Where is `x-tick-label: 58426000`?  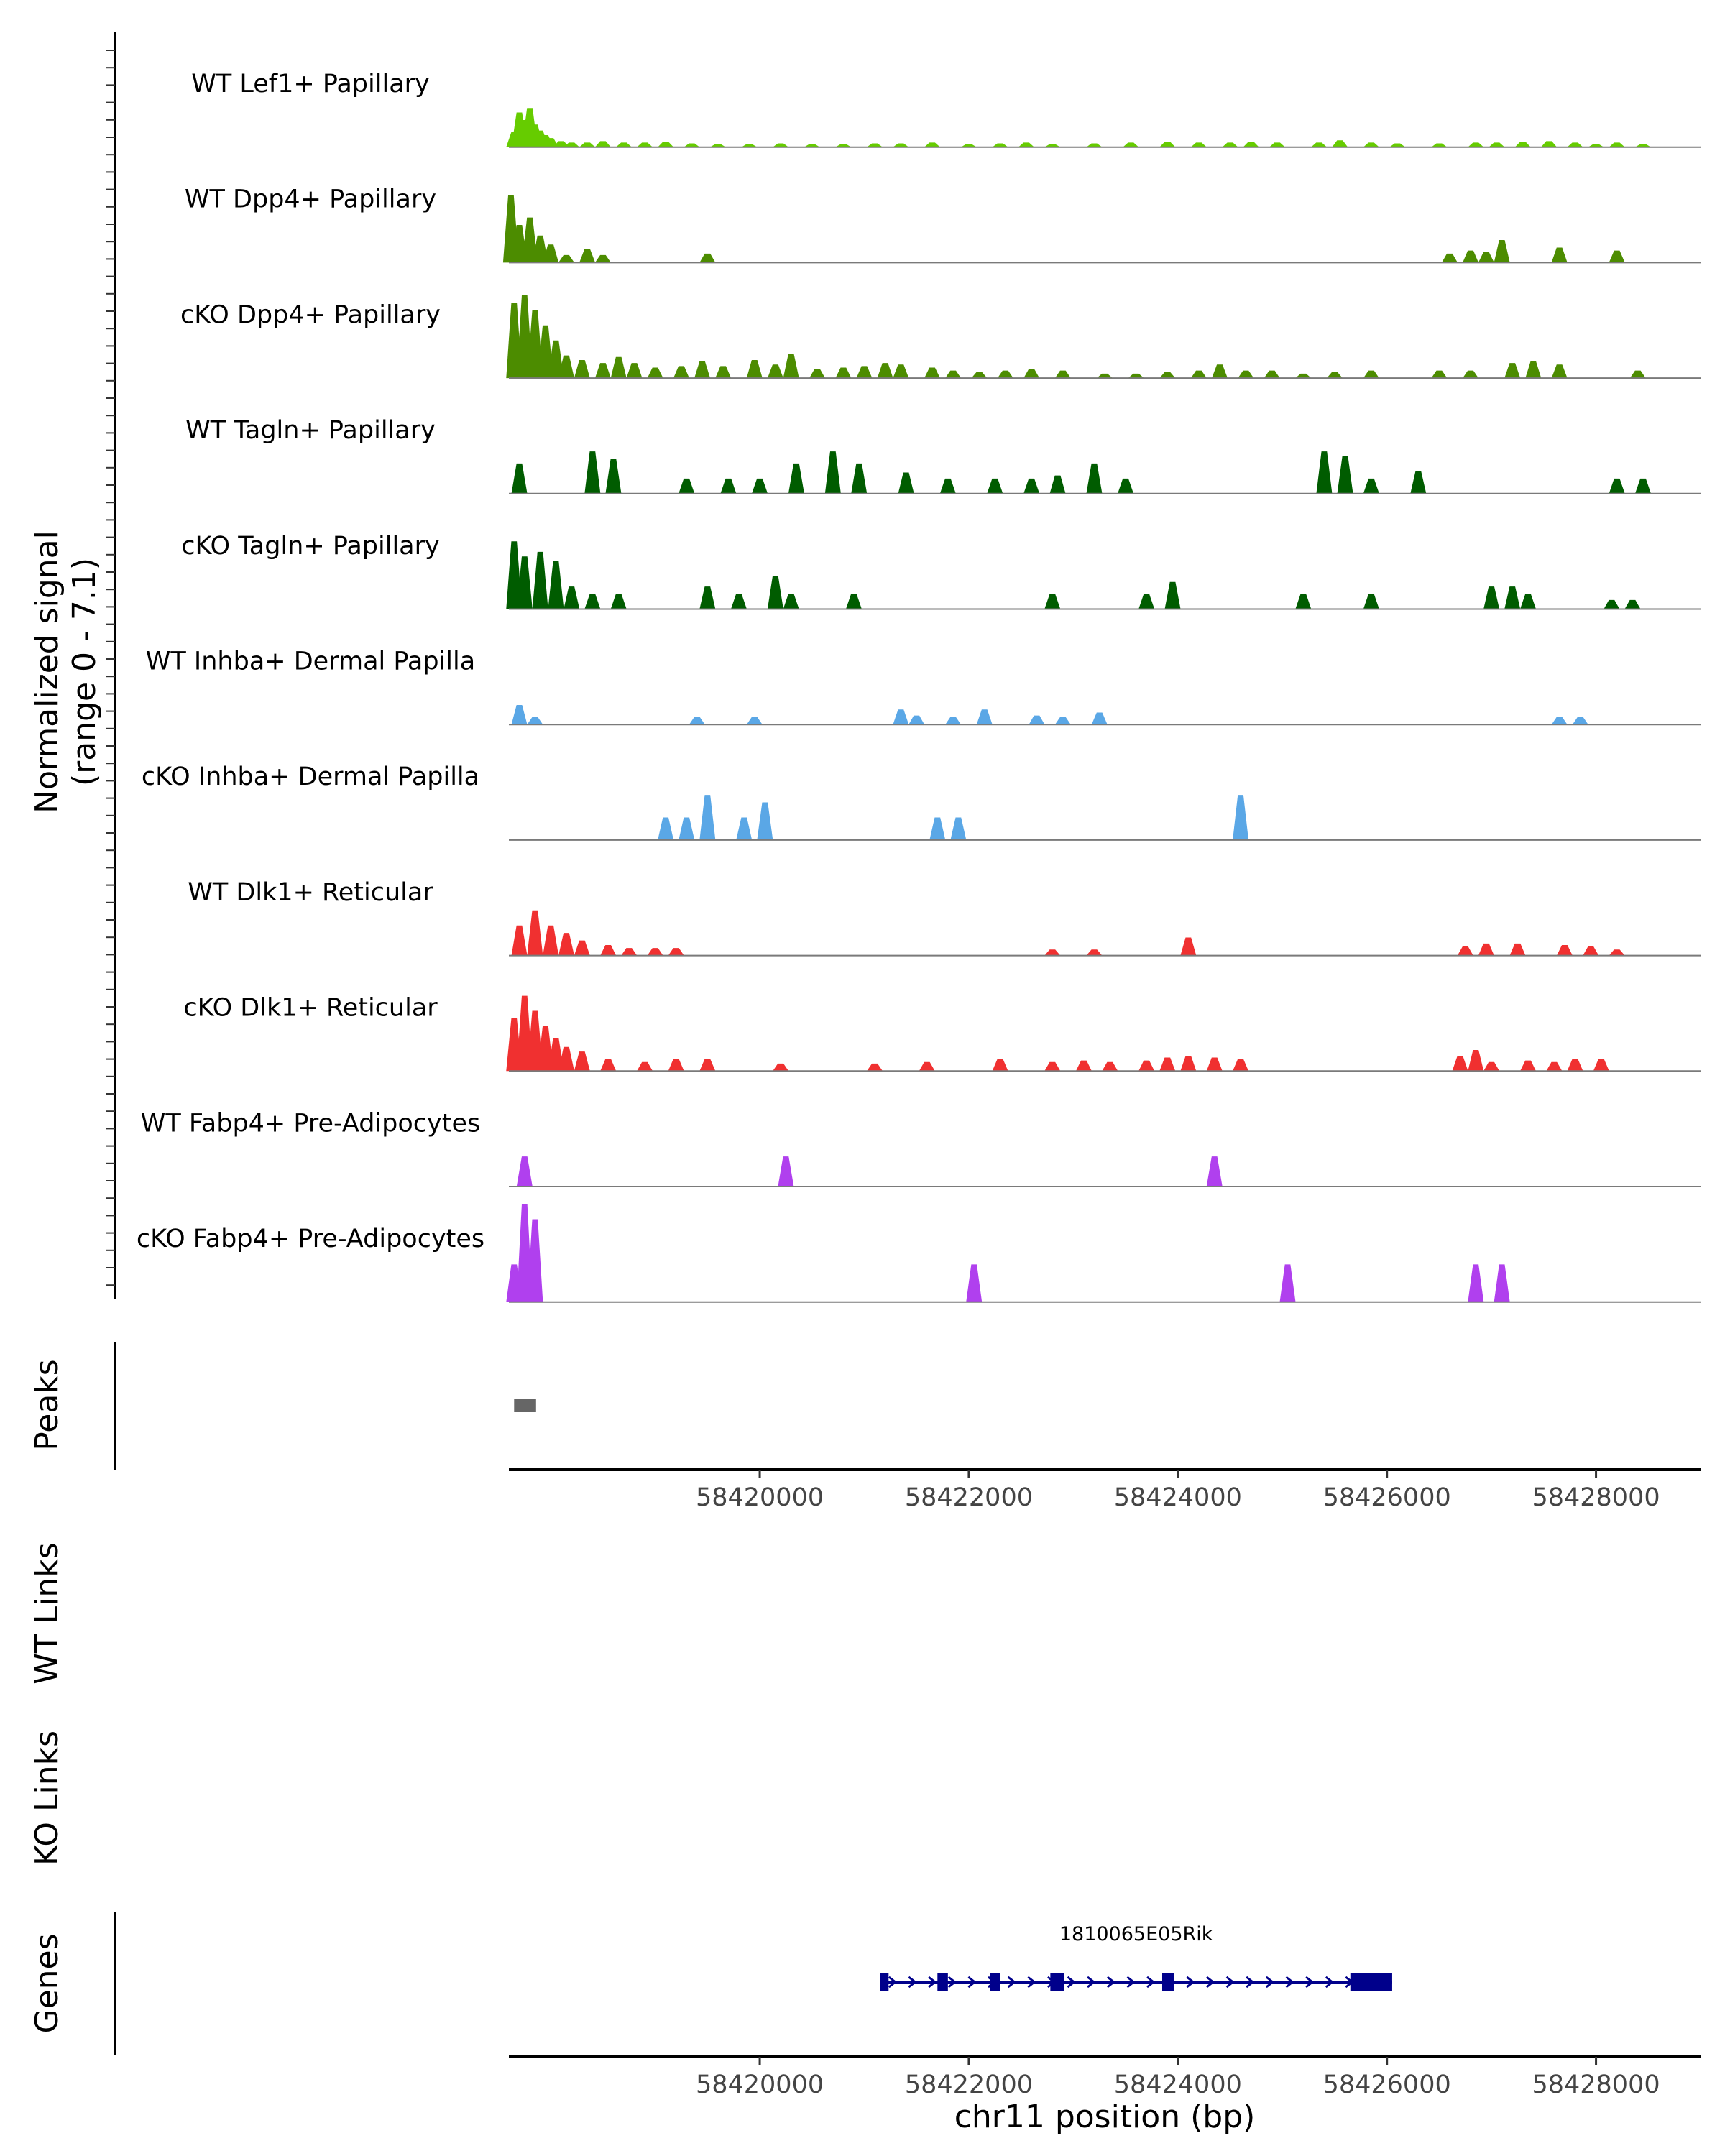
x-tick-label: 58426000 is located at coordinates (1387, 1498).